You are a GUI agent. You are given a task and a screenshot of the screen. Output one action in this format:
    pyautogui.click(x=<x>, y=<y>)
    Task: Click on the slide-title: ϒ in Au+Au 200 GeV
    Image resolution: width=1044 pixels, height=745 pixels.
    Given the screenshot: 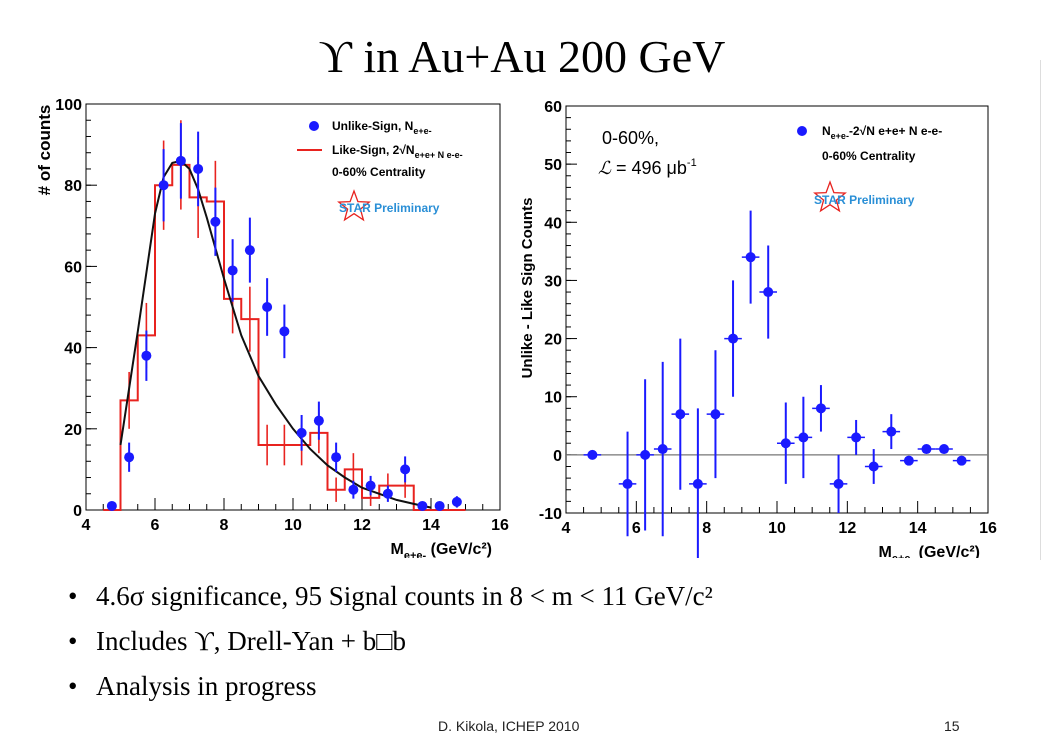 What is the action you would take?
    pyautogui.click(x=522, y=56)
    